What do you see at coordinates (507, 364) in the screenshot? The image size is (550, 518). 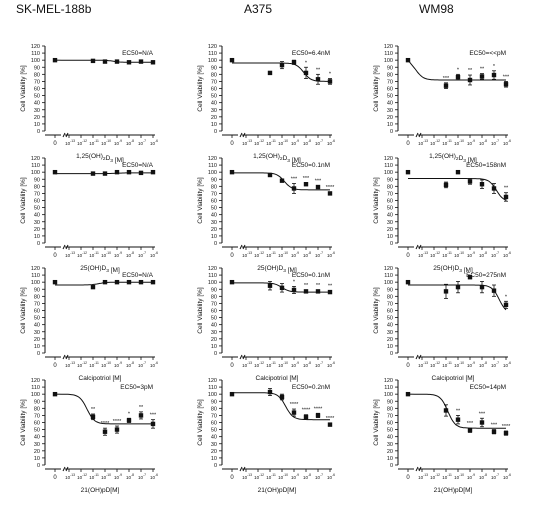 I see `x-tick-label: 10⁻⁶` at bounding box center [507, 364].